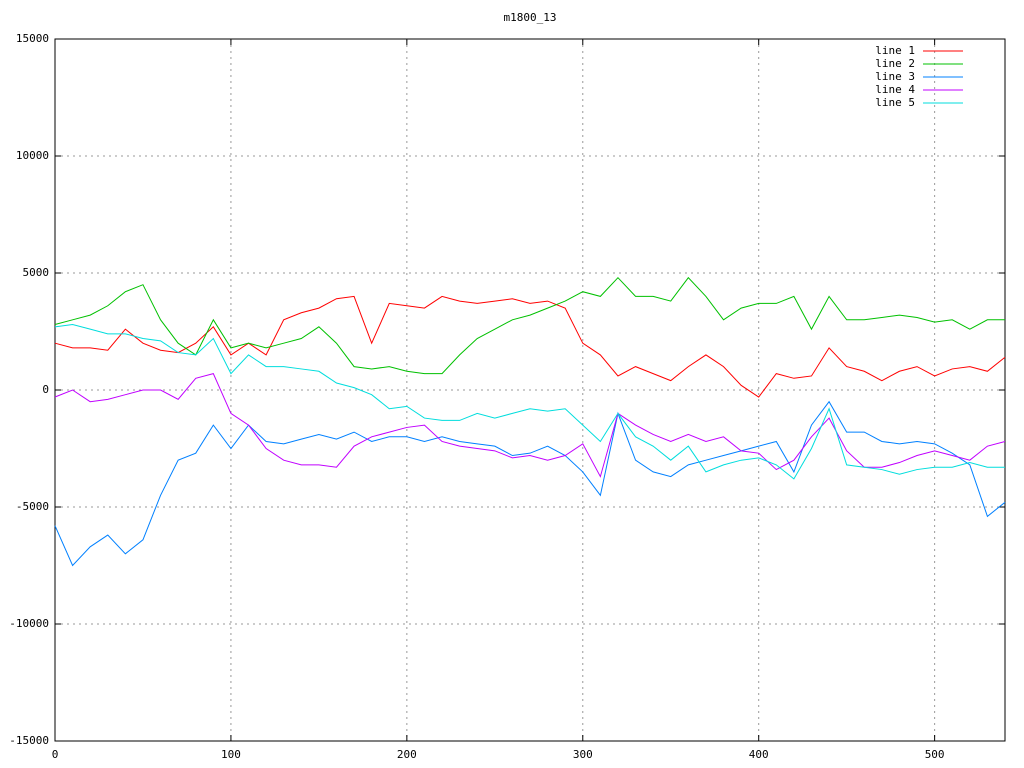 The height and width of the screenshot is (768, 1024). I want to click on y-tick-label: 5000, so click(36, 272).